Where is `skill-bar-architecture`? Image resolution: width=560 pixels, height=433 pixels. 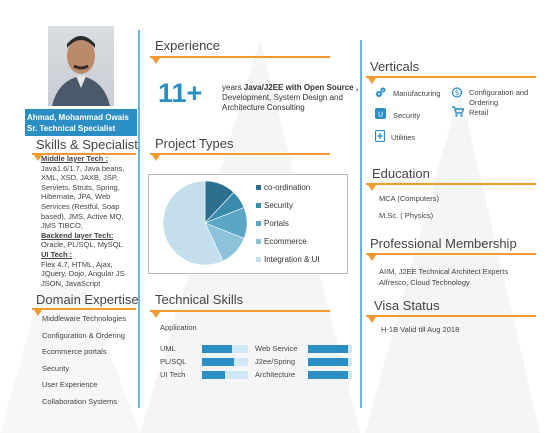
skill-bar-architecture is located at coordinates (330, 375).